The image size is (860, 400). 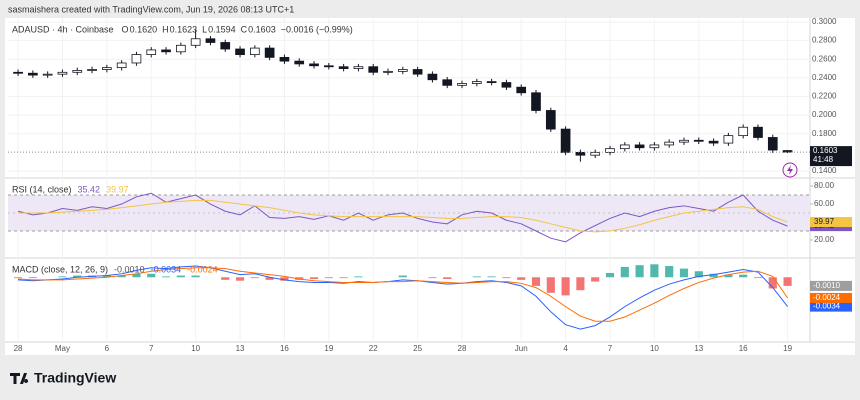 What do you see at coordinates (824, 133) in the screenshot?
I see `y-tick-label: 0.1800` at bounding box center [824, 133].